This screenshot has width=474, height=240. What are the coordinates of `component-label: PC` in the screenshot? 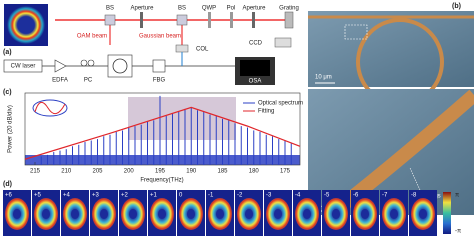 It's located at (88, 81).